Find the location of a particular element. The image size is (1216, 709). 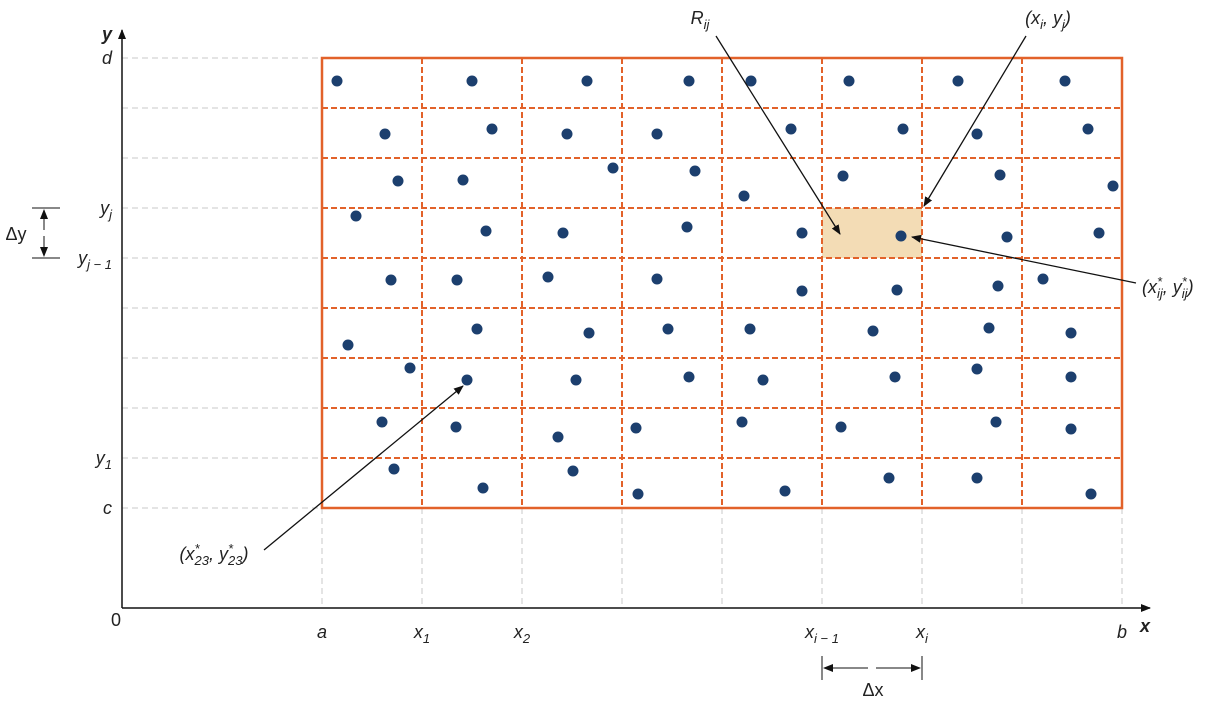

x-axis-label: x is located at coordinates (1145, 626).